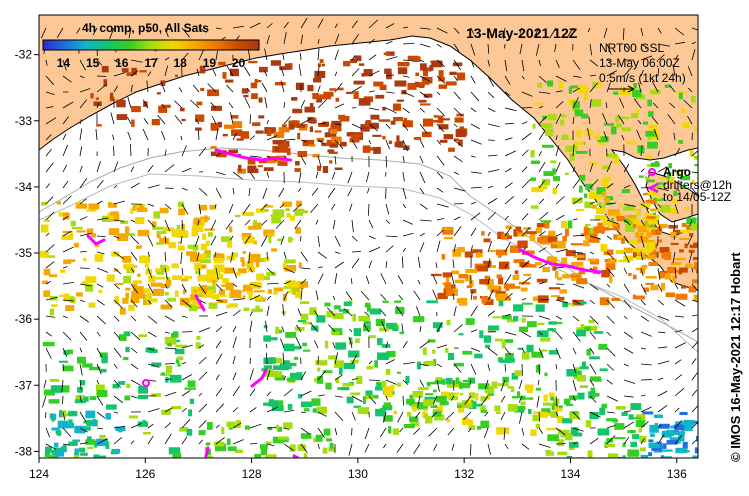 This screenshot has height=496, width=749. Describe the element at coordinates (24, 187) in the screenshot. I see `y-tick-label: -34` at that location.